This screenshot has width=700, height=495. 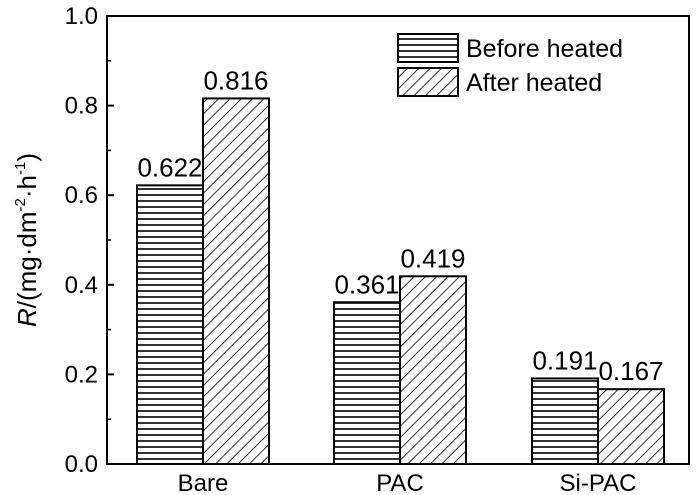 I want to click on x-tick-label-si-pac: Si-PAC, so click(x=598, y=482).